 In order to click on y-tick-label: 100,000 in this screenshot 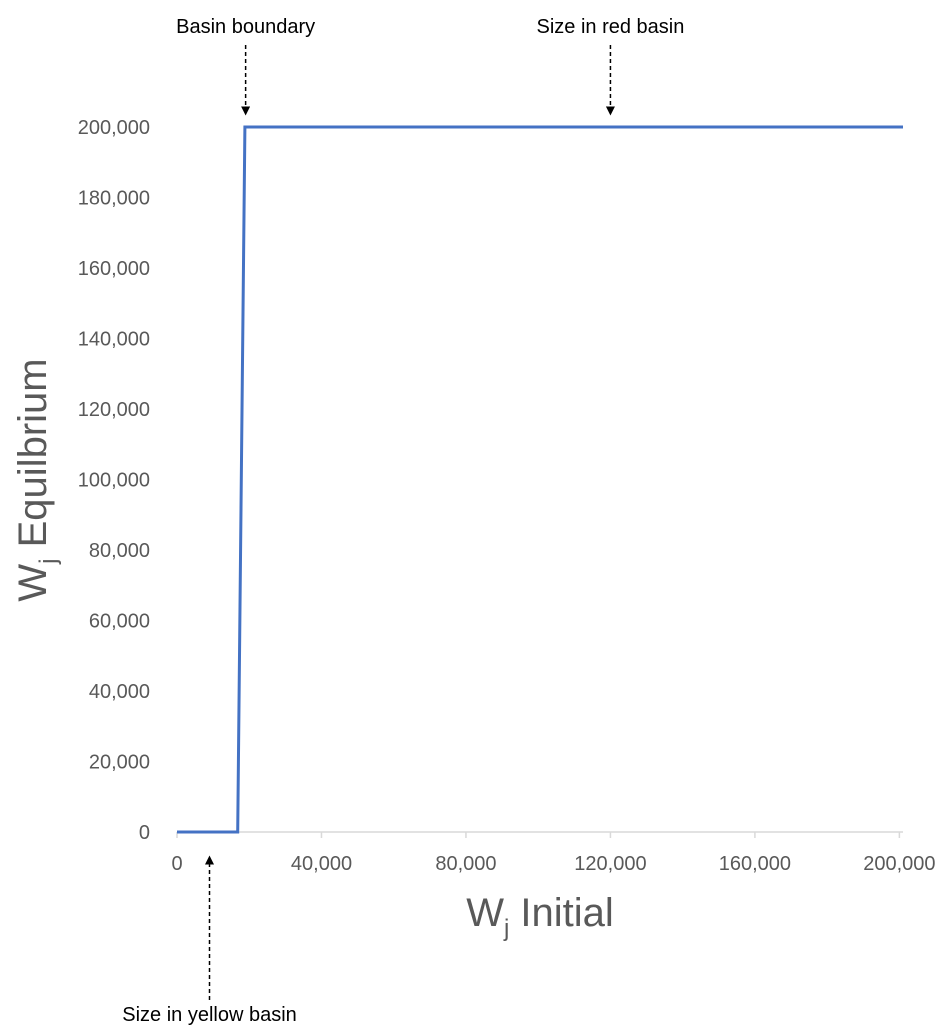, I will do `click(114, 481)`.